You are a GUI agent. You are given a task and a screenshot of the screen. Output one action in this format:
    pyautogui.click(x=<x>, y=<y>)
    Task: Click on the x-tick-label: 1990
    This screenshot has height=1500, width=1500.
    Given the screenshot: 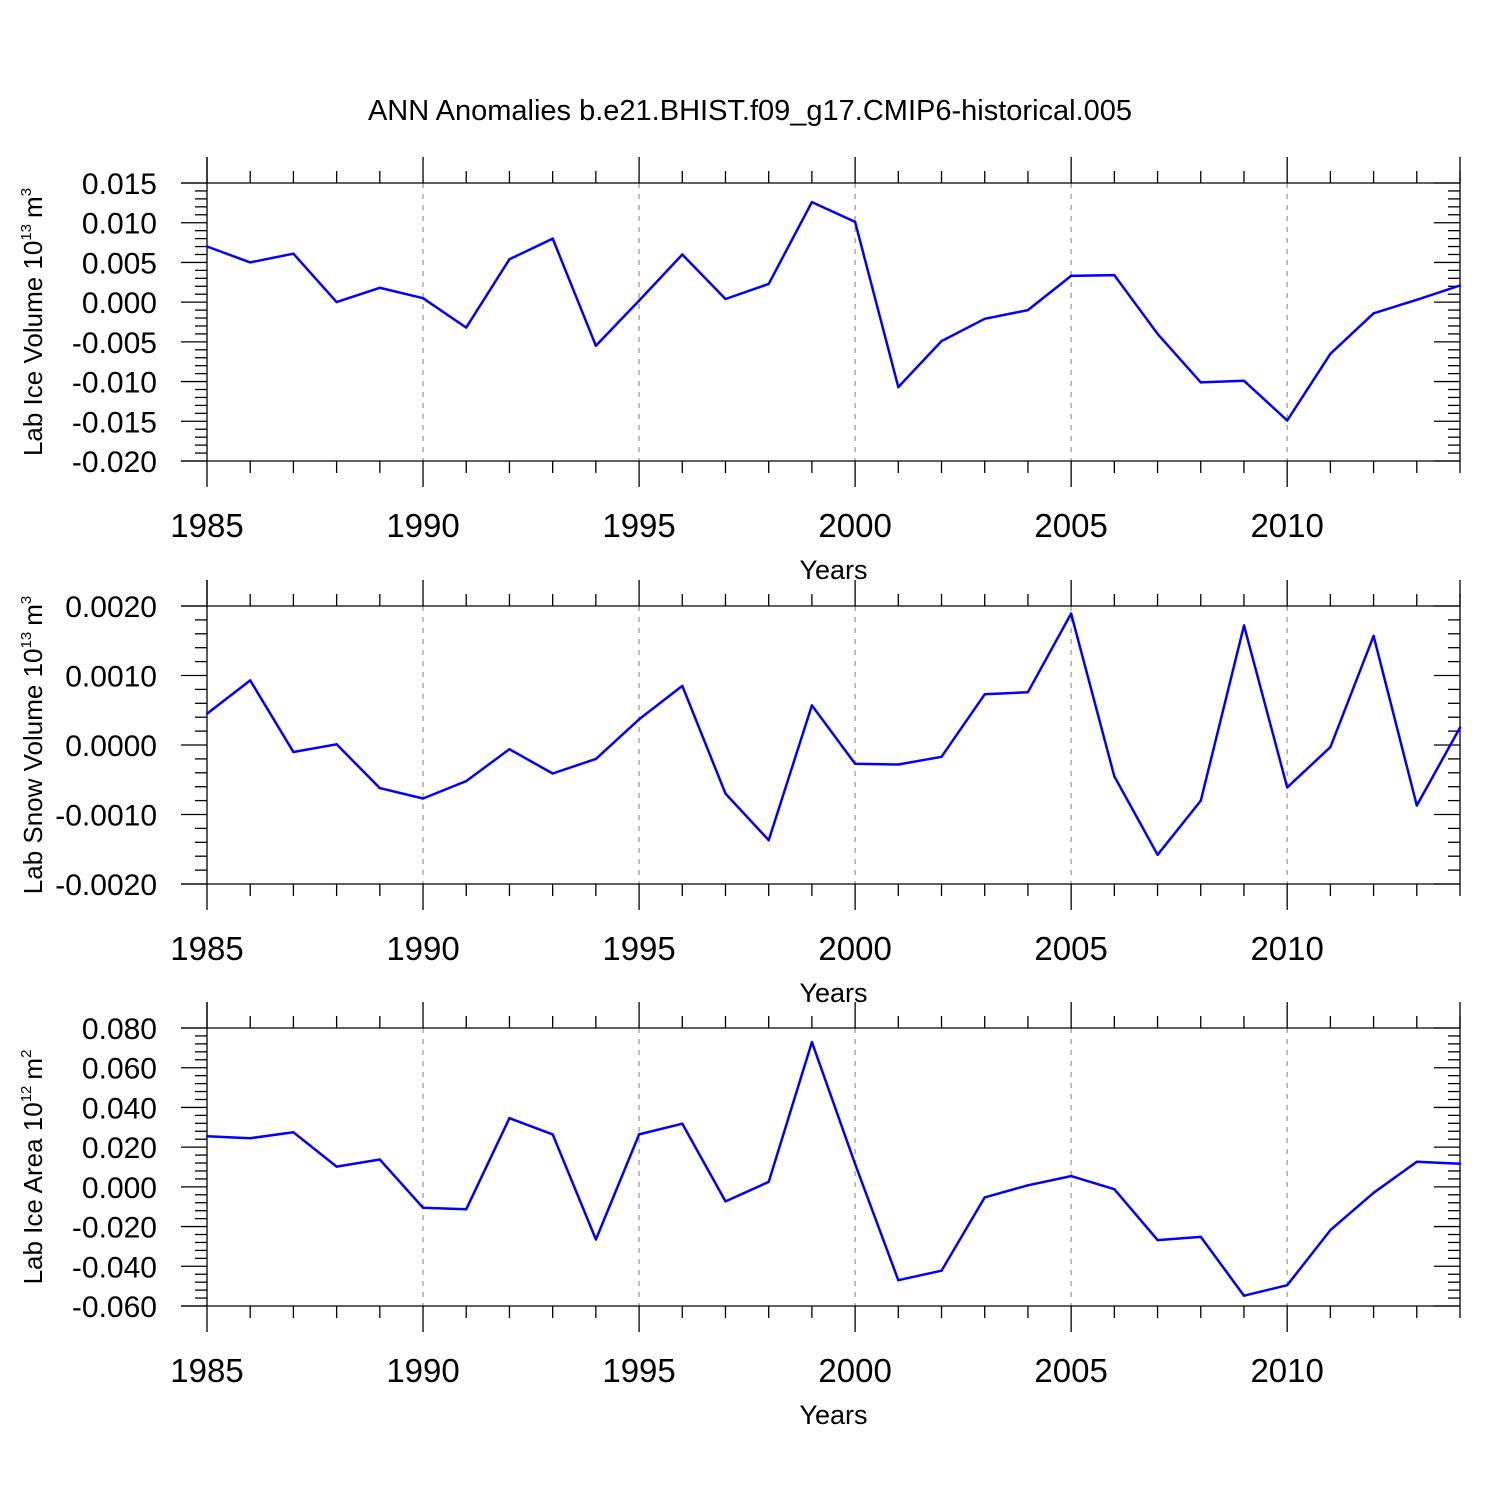 What is the action you would take?
    pyautogui.click(x=422, y=948)
    